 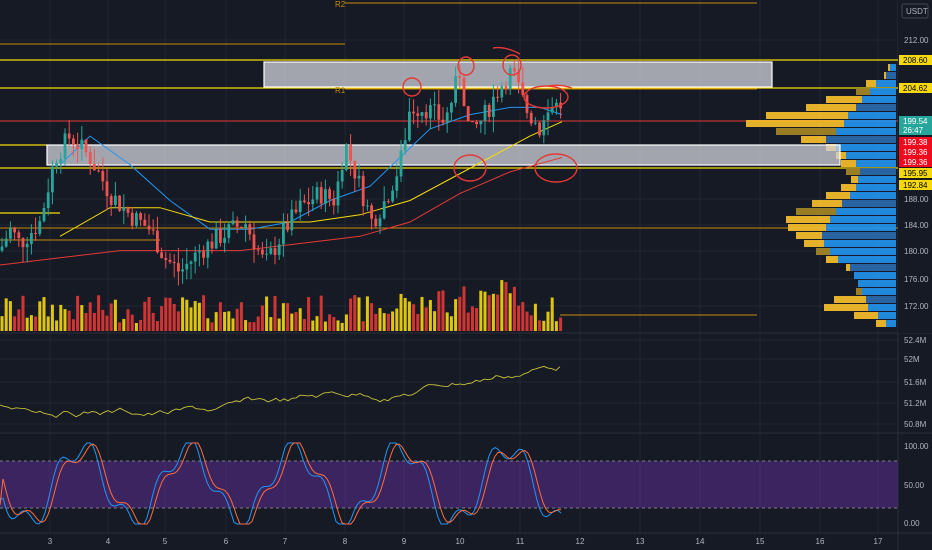 I want to click on volume-profile, so click(x=821, y=195).